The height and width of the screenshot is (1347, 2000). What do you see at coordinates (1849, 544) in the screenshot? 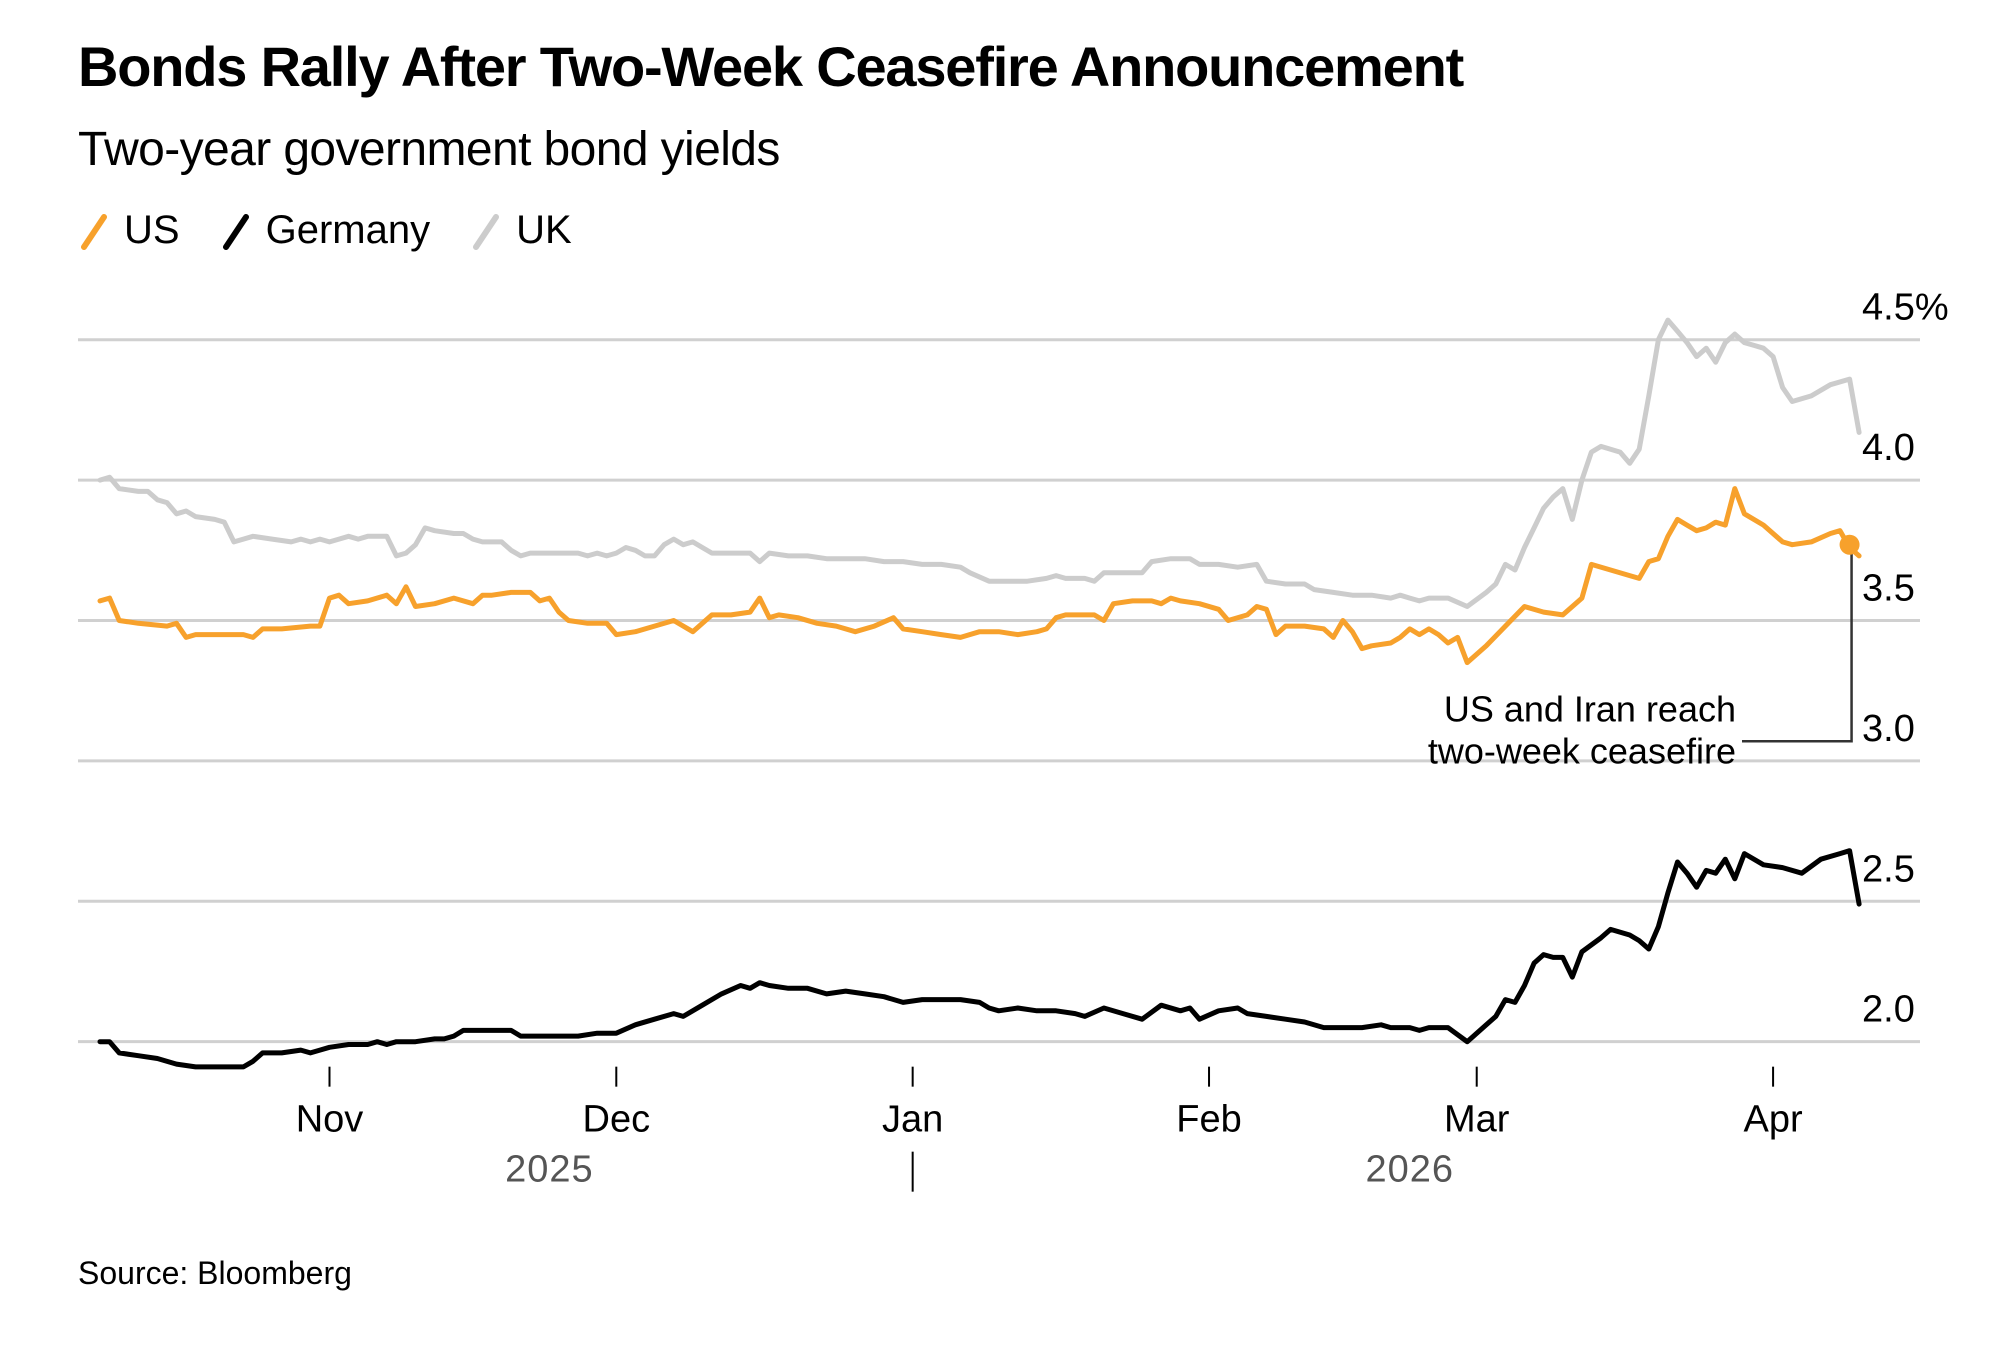
I see `annotation-marker-dot` at bounding box center [1849, 544].